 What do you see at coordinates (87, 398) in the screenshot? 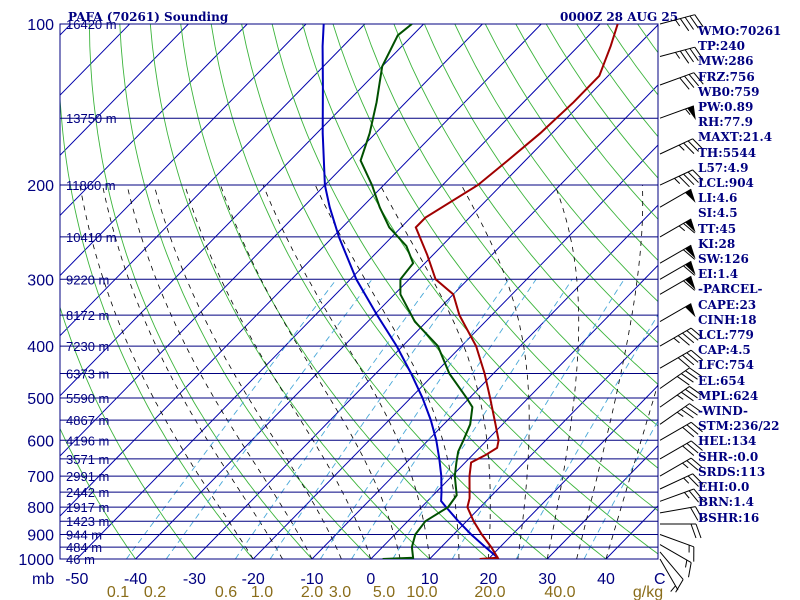
I see `height-label: 5590 m` at bounding box center [87, 398].